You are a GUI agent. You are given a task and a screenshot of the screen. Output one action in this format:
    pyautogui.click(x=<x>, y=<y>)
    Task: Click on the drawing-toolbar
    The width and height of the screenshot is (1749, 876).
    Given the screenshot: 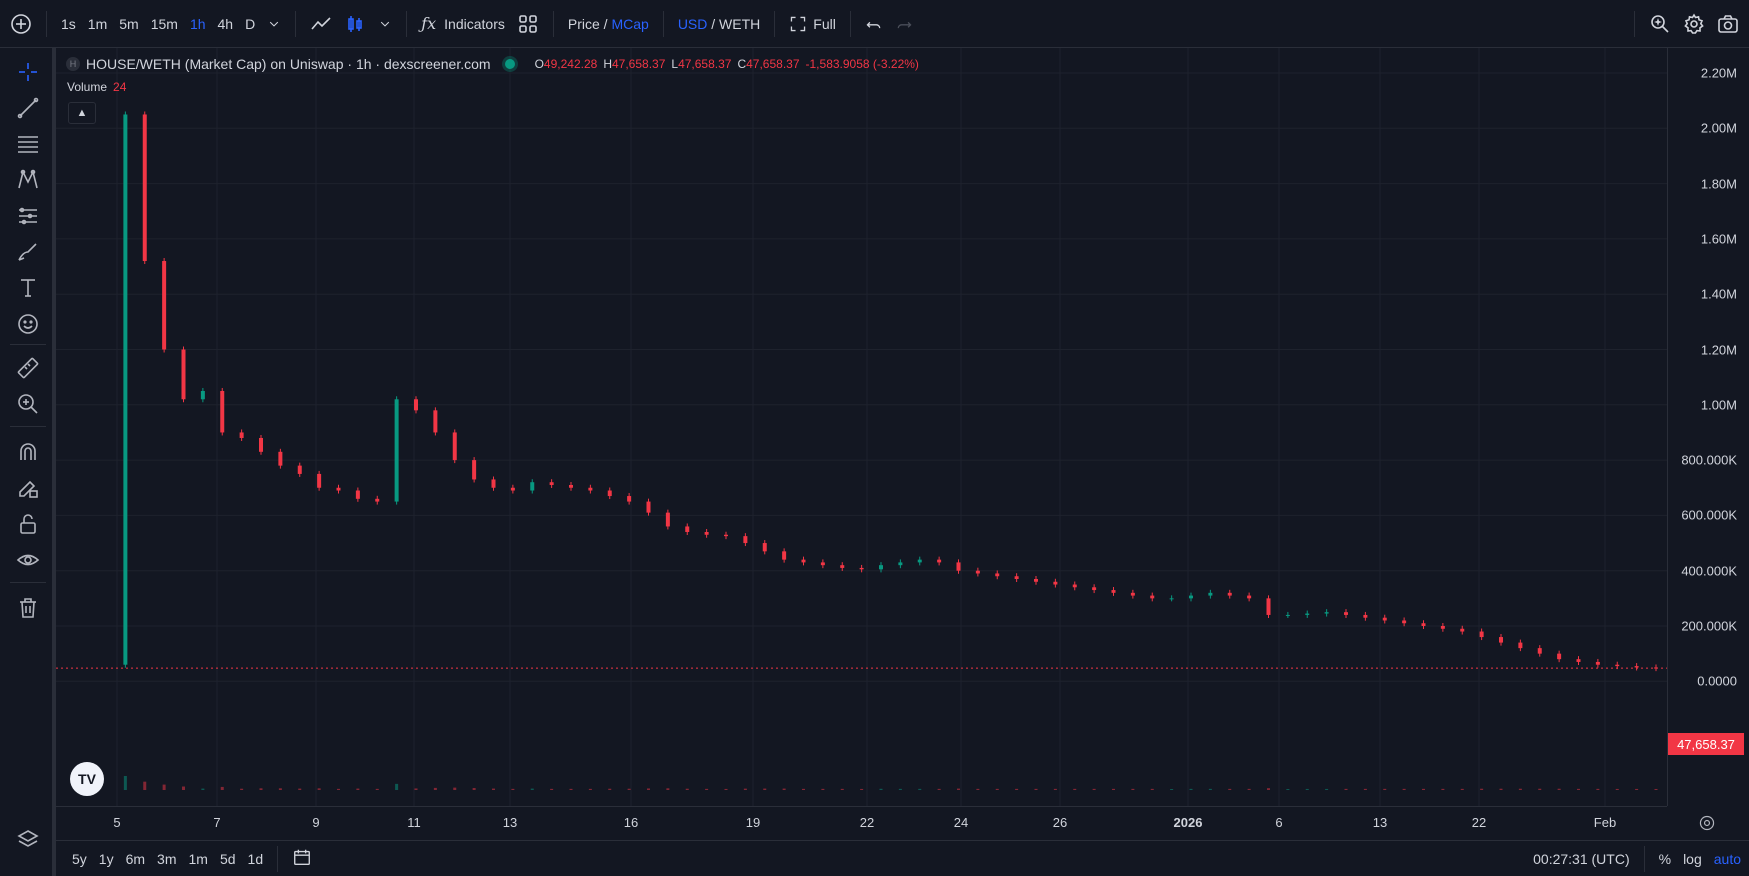 What is the action you would take?
    pyautogui.click(x=28, y=462)
    